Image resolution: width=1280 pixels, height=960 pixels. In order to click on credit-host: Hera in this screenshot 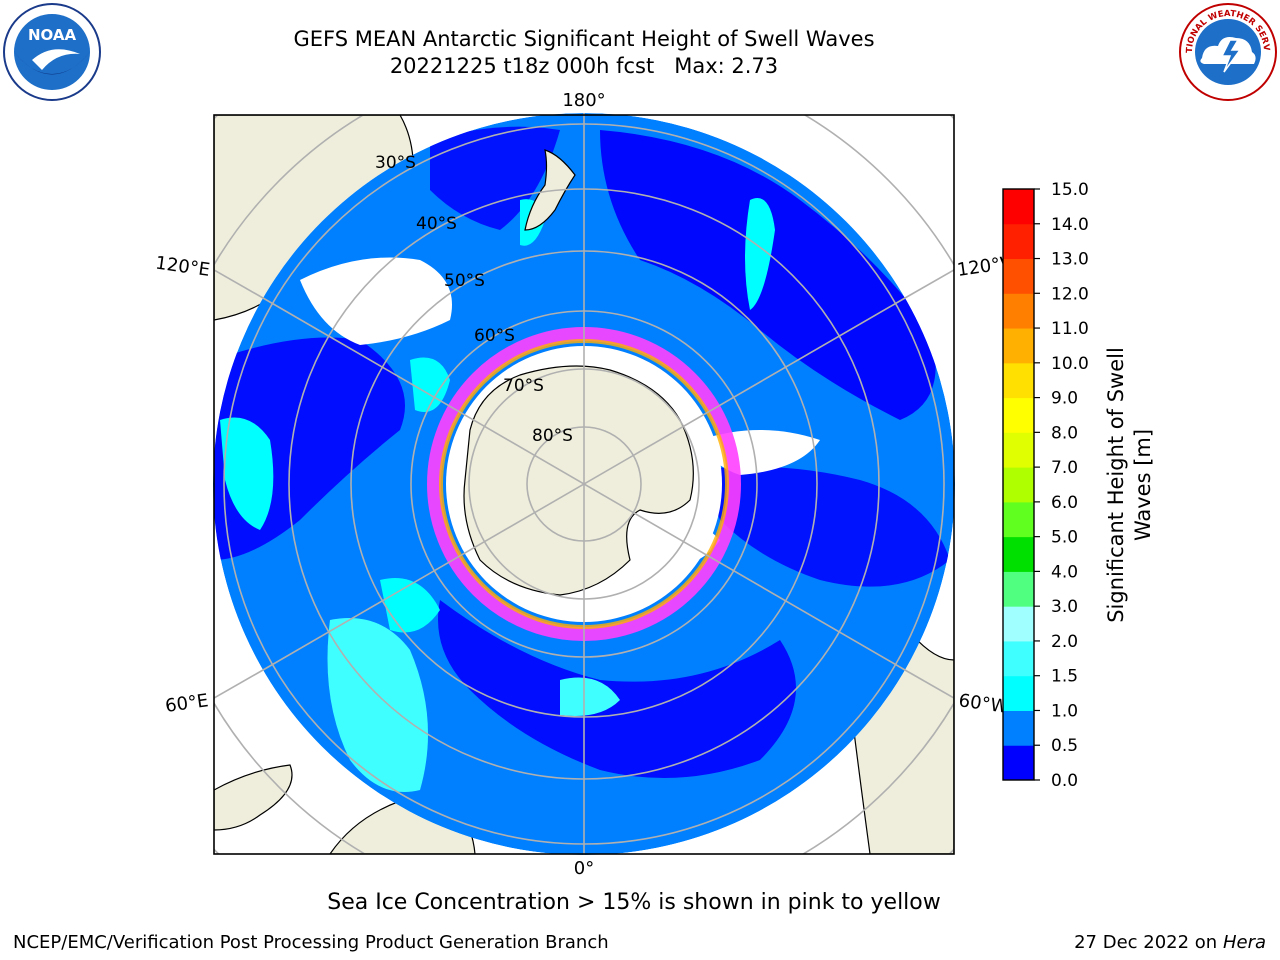, I will do `click(1244, 942)`.